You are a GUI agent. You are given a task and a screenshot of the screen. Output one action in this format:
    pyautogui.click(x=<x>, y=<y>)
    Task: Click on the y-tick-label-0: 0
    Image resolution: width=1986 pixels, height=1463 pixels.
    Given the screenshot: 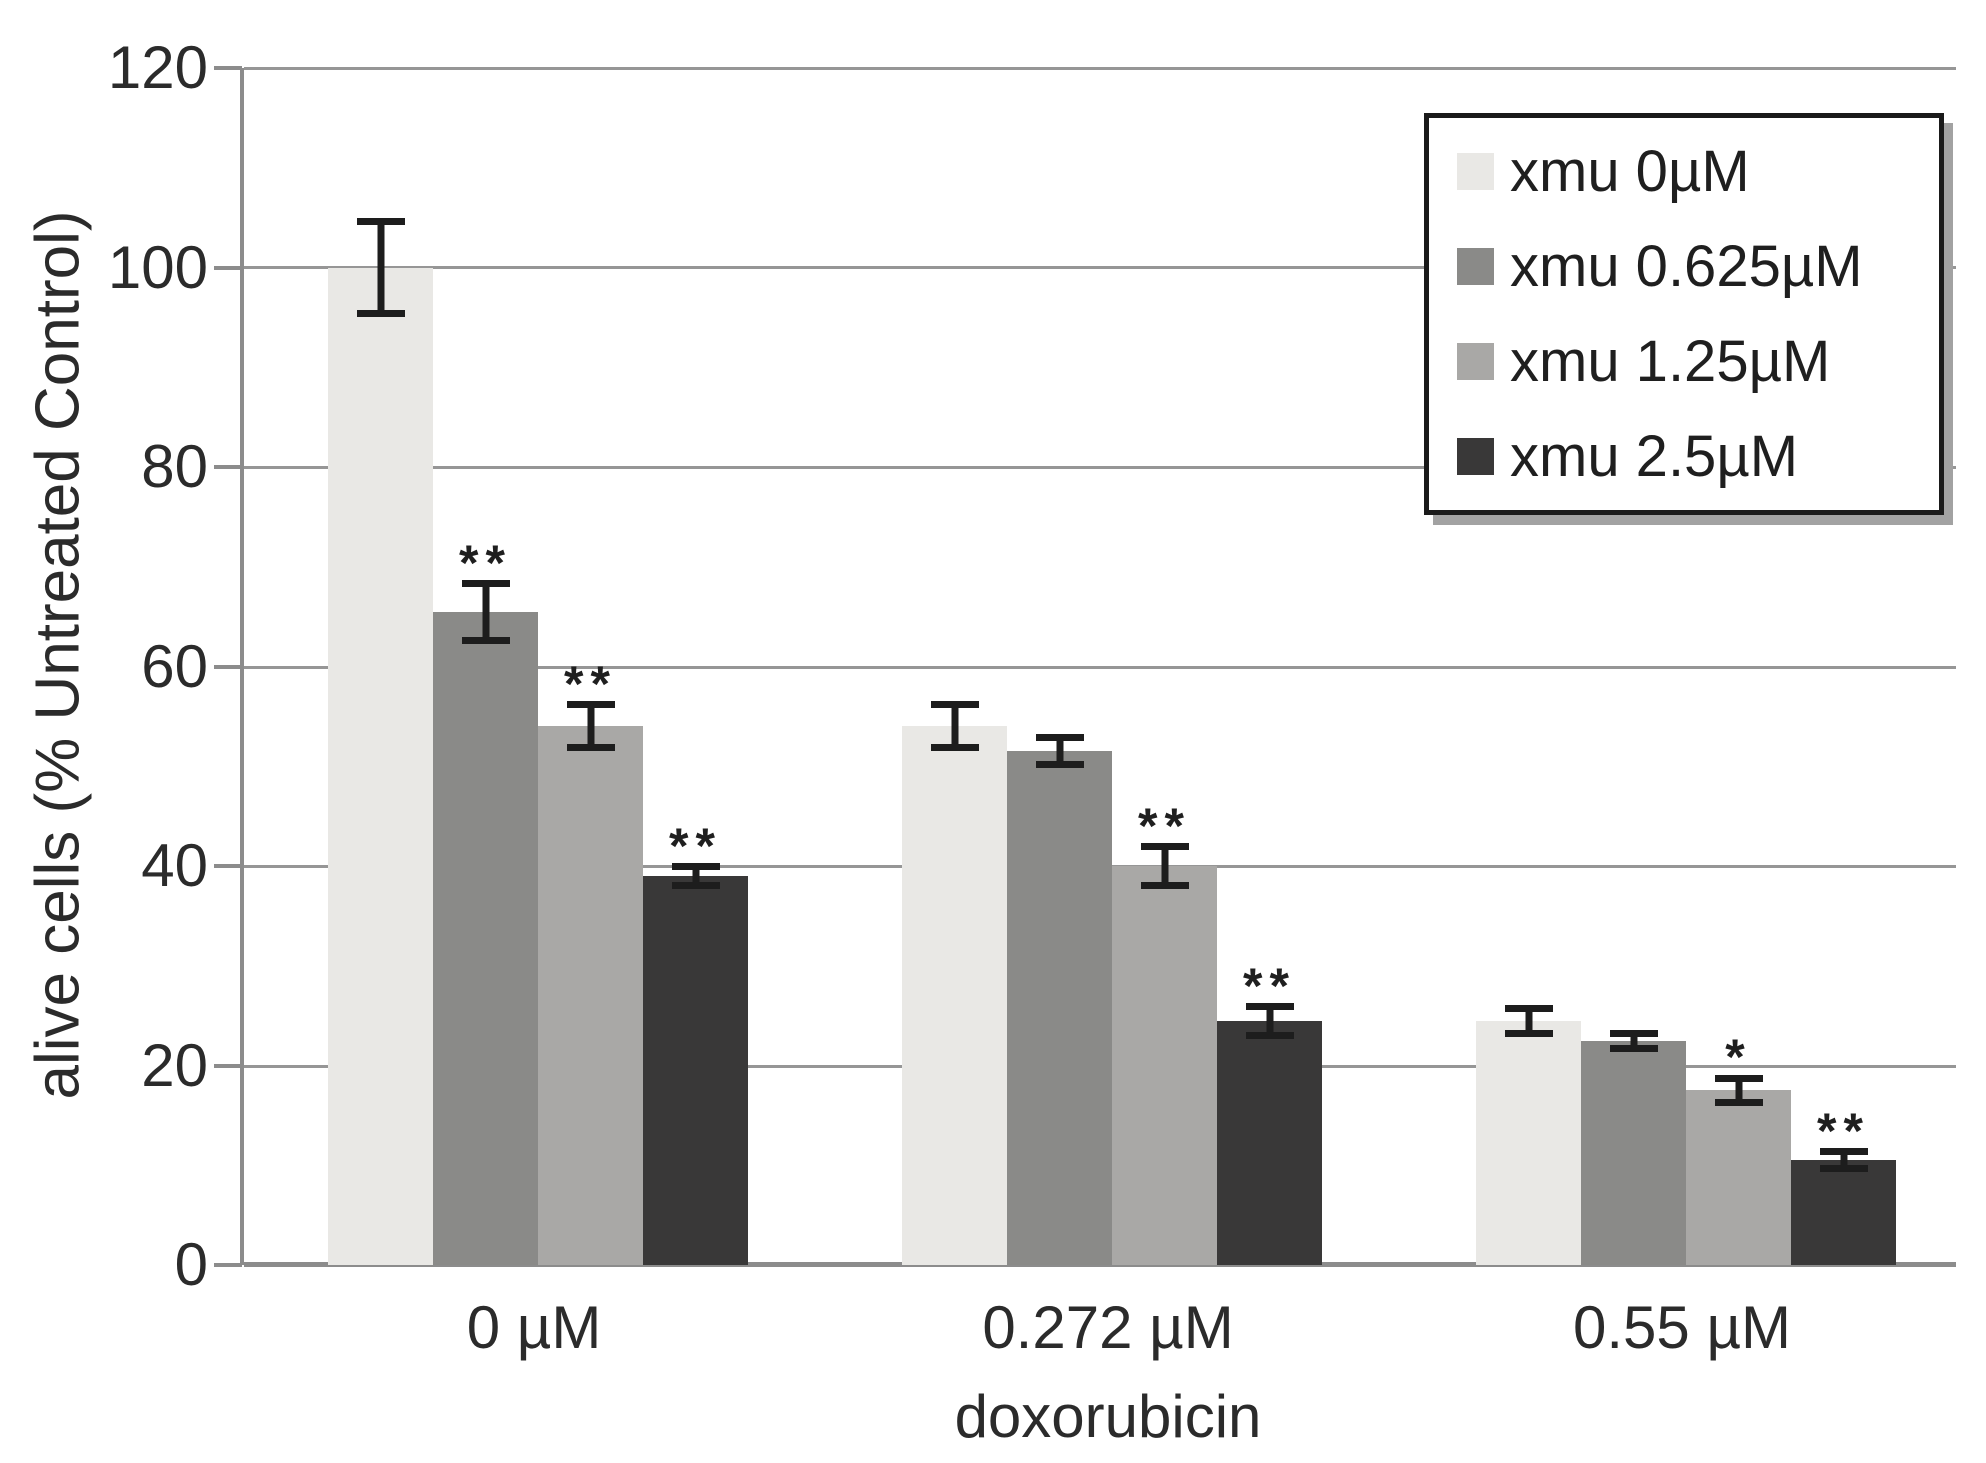 What is the action you would take?
    pyautogui.click(x=191, y=1264)
    